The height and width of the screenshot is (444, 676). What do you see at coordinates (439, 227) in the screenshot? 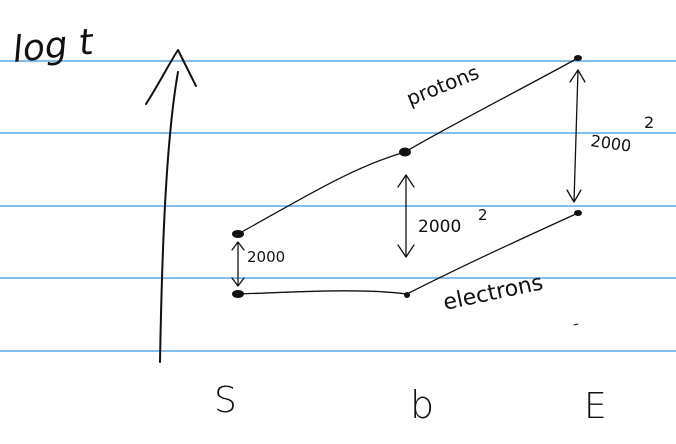
I see `gap-label-b: 2000` at bounding box center [439, 227].